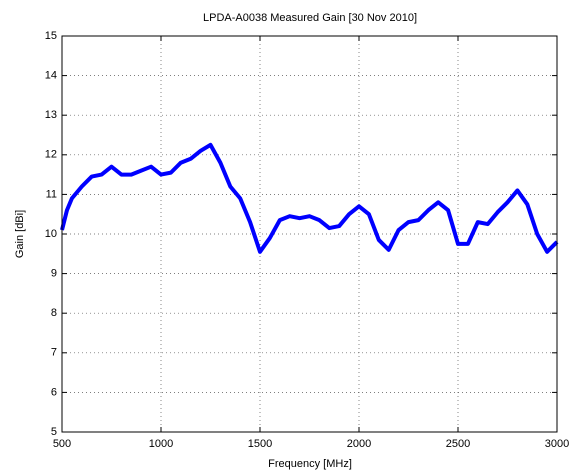  Describe the element at coordinates (51, 115) in the screenshot. I see `y-tick-label: 13` at that location.